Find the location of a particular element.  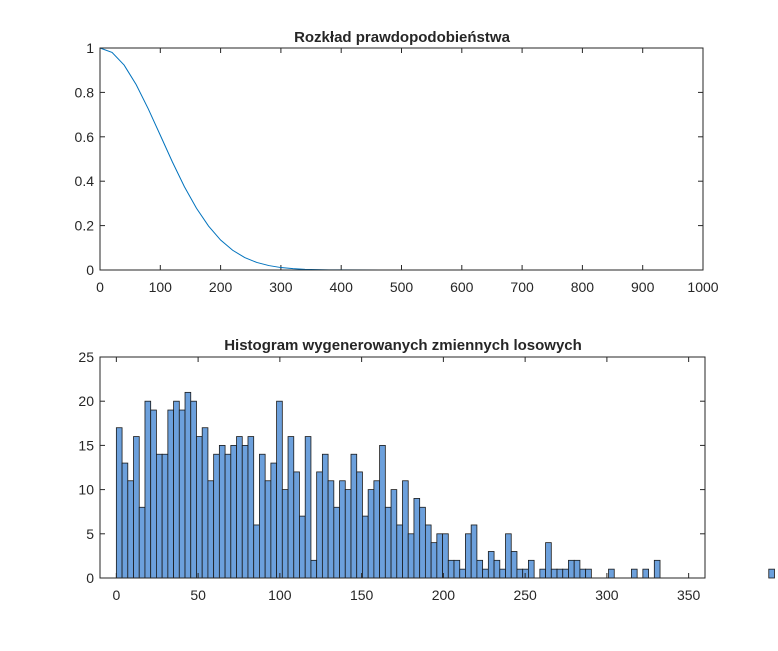

chart1-y-tick-label: 0.4 is located at coordinates (85, 181).